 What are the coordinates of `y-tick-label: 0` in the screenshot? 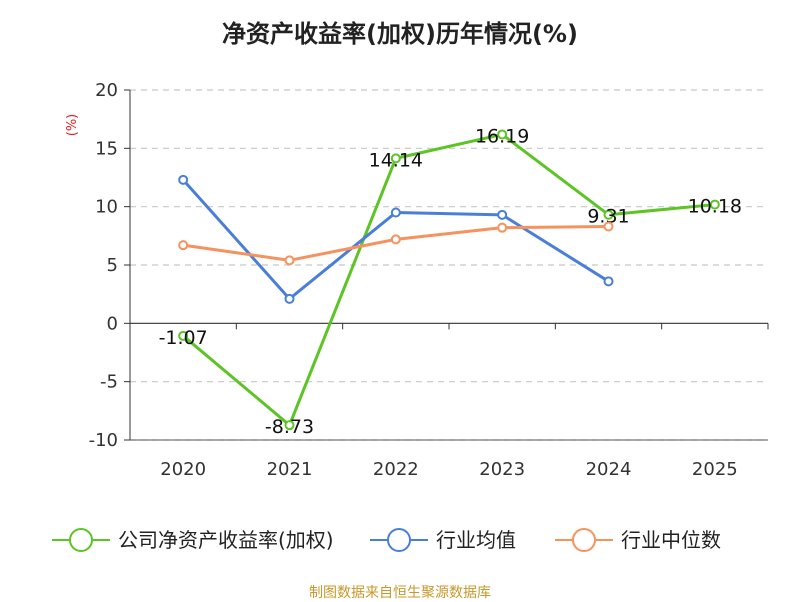 It's located at (112, 323).